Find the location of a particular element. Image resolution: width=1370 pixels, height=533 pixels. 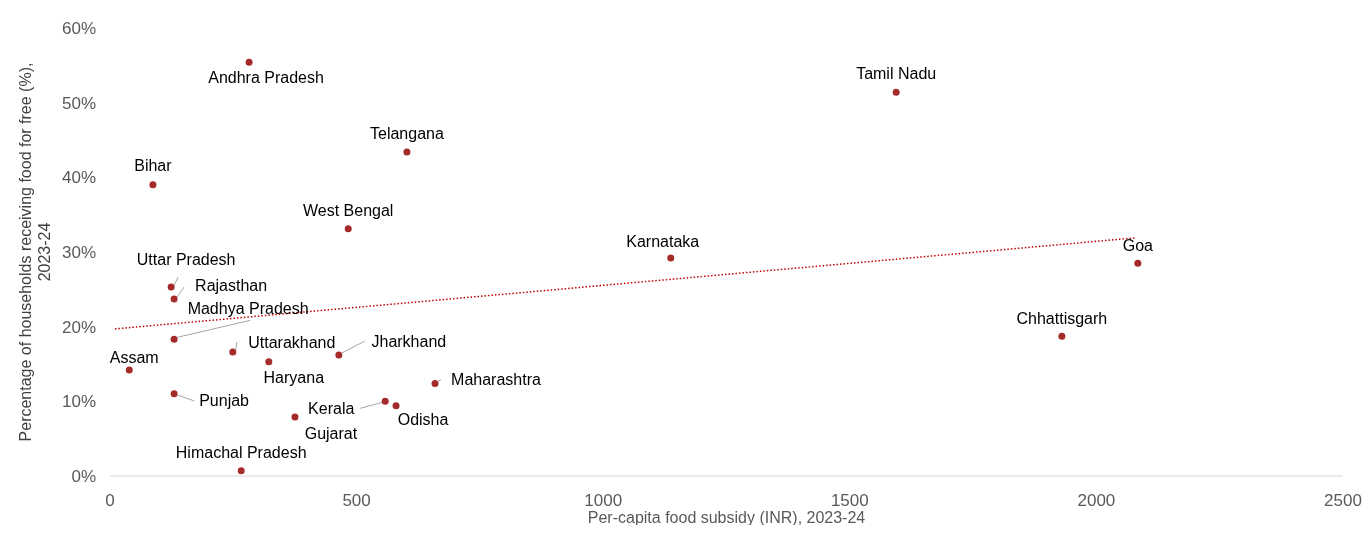

annotation: Andhra Pradesh is located at coordinates (266, 77).